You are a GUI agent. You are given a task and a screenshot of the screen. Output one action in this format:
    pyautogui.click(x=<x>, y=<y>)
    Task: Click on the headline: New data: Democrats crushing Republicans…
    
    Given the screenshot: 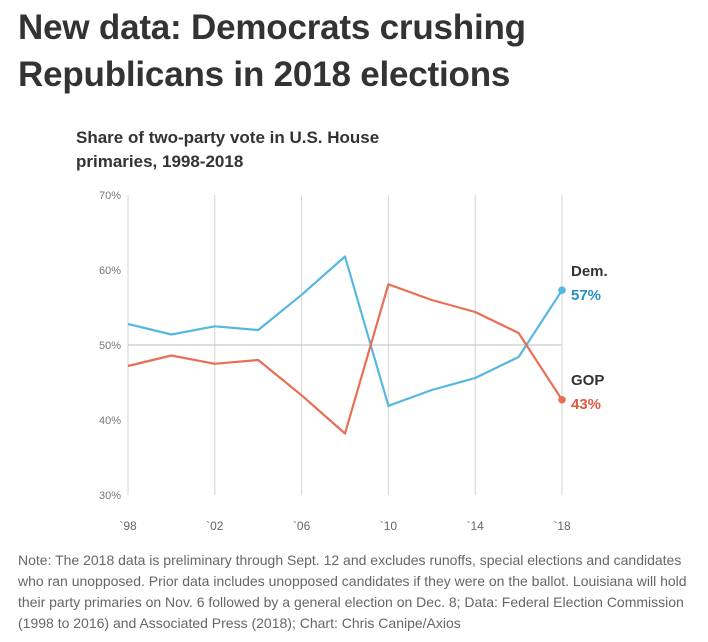 What is the action you would take?
    pyautogui.click(x=358, y=51)
    